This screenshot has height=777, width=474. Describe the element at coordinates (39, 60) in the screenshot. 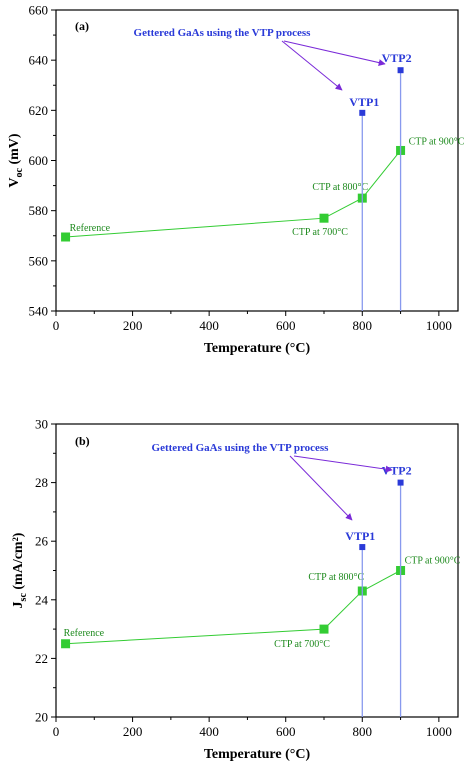

I see `y-tick-label: 640` at that location.